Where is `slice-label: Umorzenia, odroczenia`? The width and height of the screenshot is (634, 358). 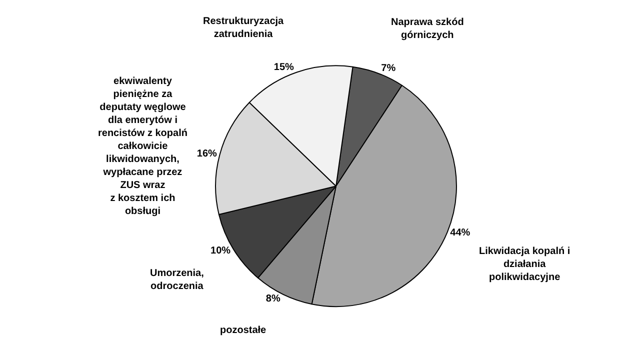 slice-label: Umorzenia, odroczenia is located at coordinates (177, 280).